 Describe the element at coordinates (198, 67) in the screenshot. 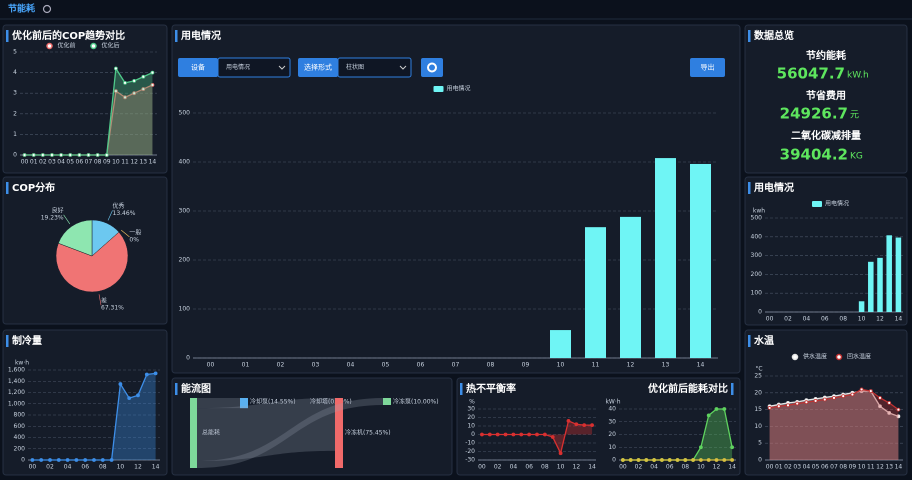

I see `device-button` at that location.